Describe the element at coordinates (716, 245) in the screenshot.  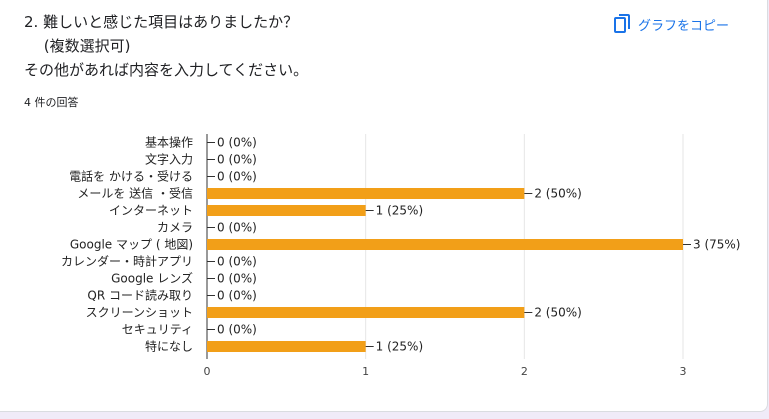
I see `value-label: 3 (75%)` at that location.